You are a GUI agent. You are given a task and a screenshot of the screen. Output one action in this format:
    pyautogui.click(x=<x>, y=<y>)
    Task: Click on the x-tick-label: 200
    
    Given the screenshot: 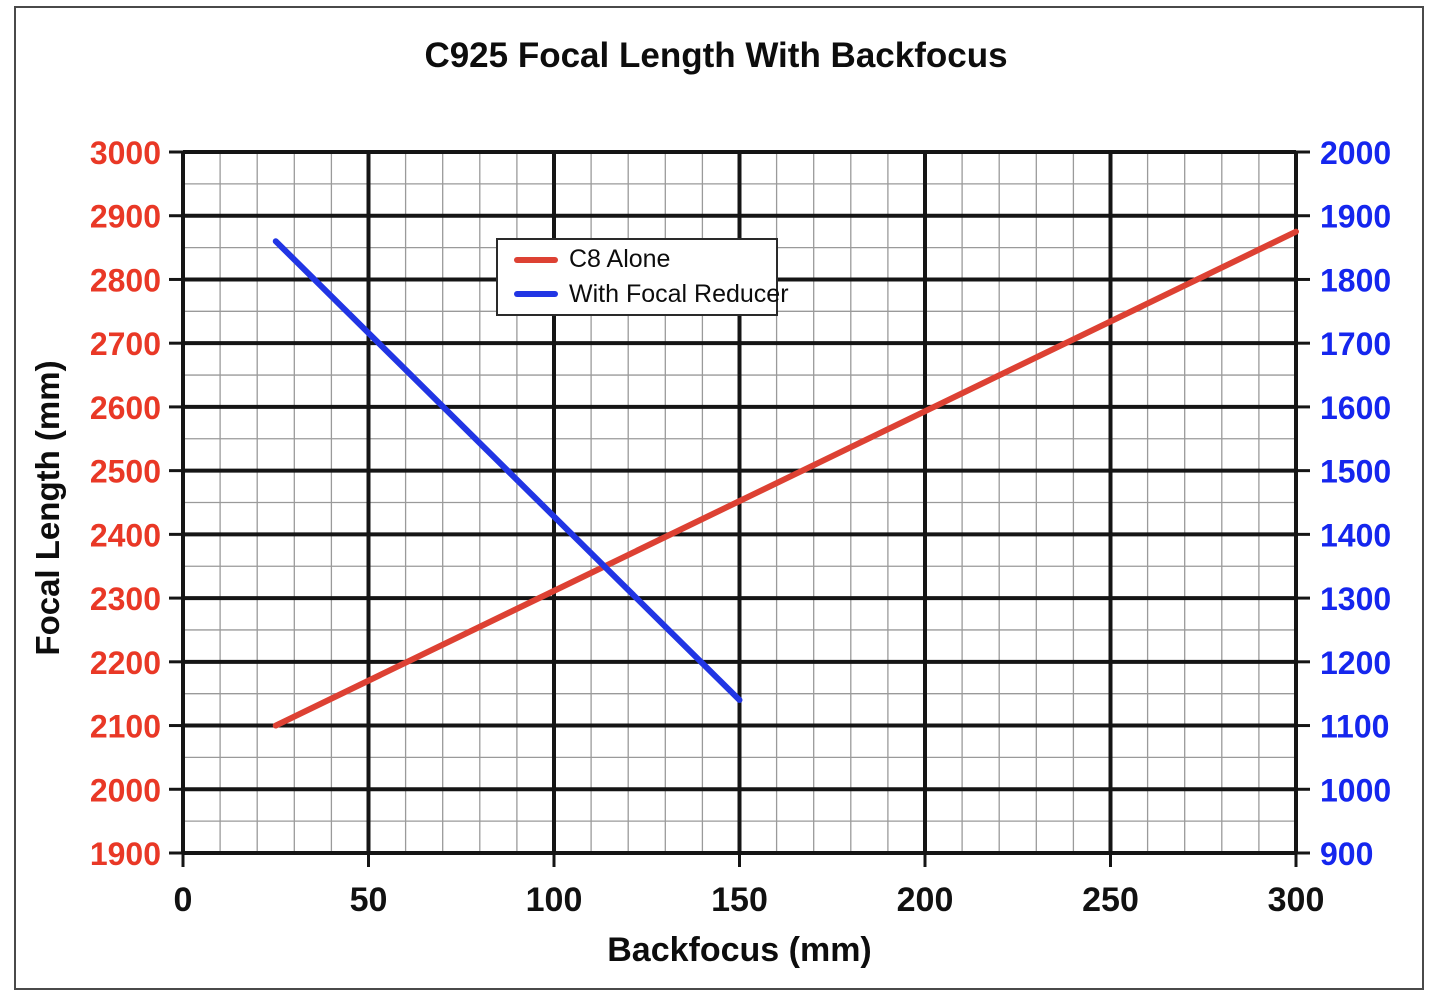 What is the action you would take?
    pyautogui.click(x=925, y=900)
    